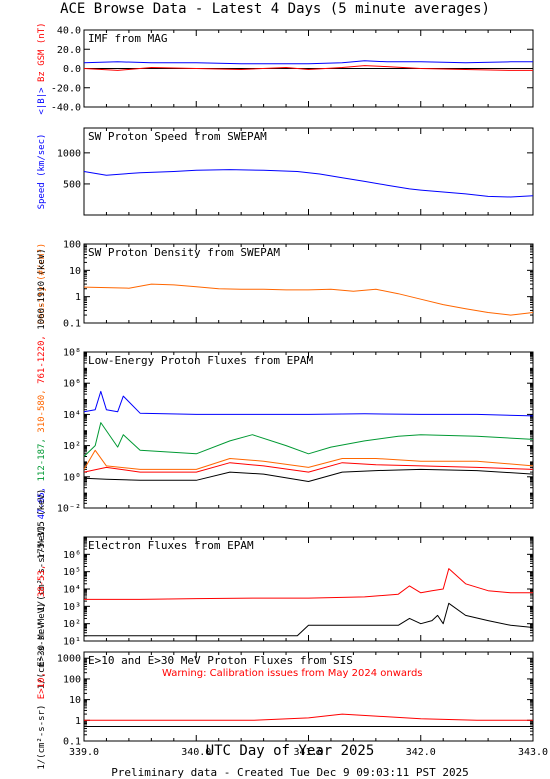  What do you see at coordinates (196, 752) in the screenshot?
I see `x-tick-label: 340.0` at bounding box center [196, 752].